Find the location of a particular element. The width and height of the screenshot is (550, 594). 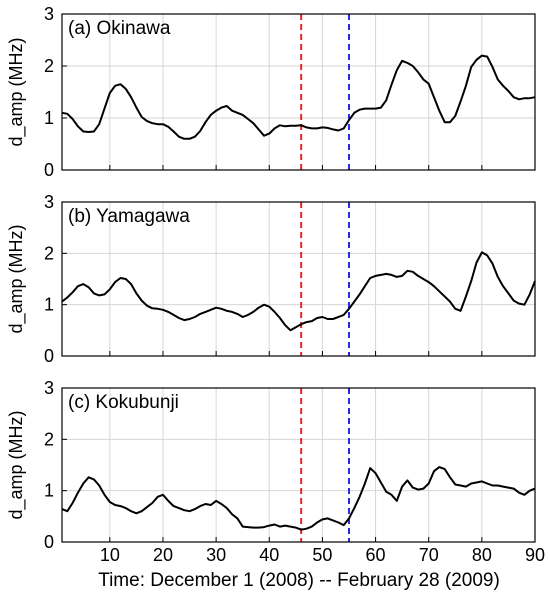

panel-title: (a) Okinawa is located at coordinates (119, 28).